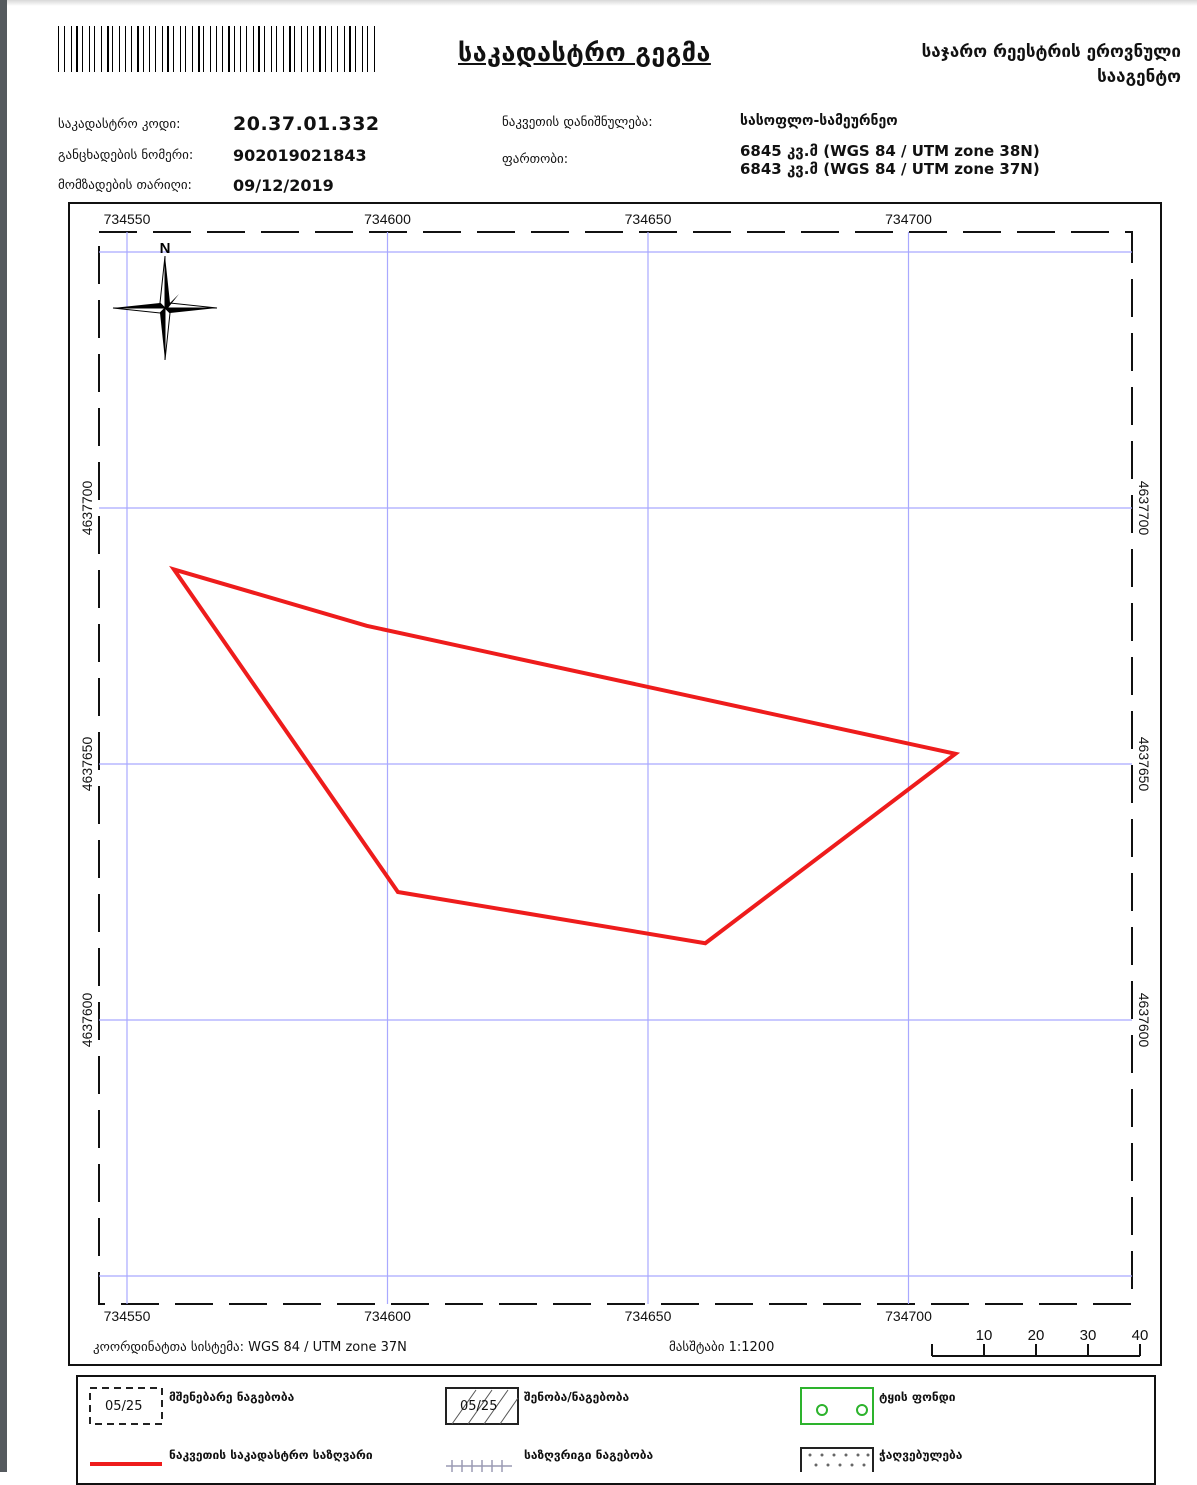  I want to click on prep-date-label: მომზადების თარიღი:, so click(125, 185).